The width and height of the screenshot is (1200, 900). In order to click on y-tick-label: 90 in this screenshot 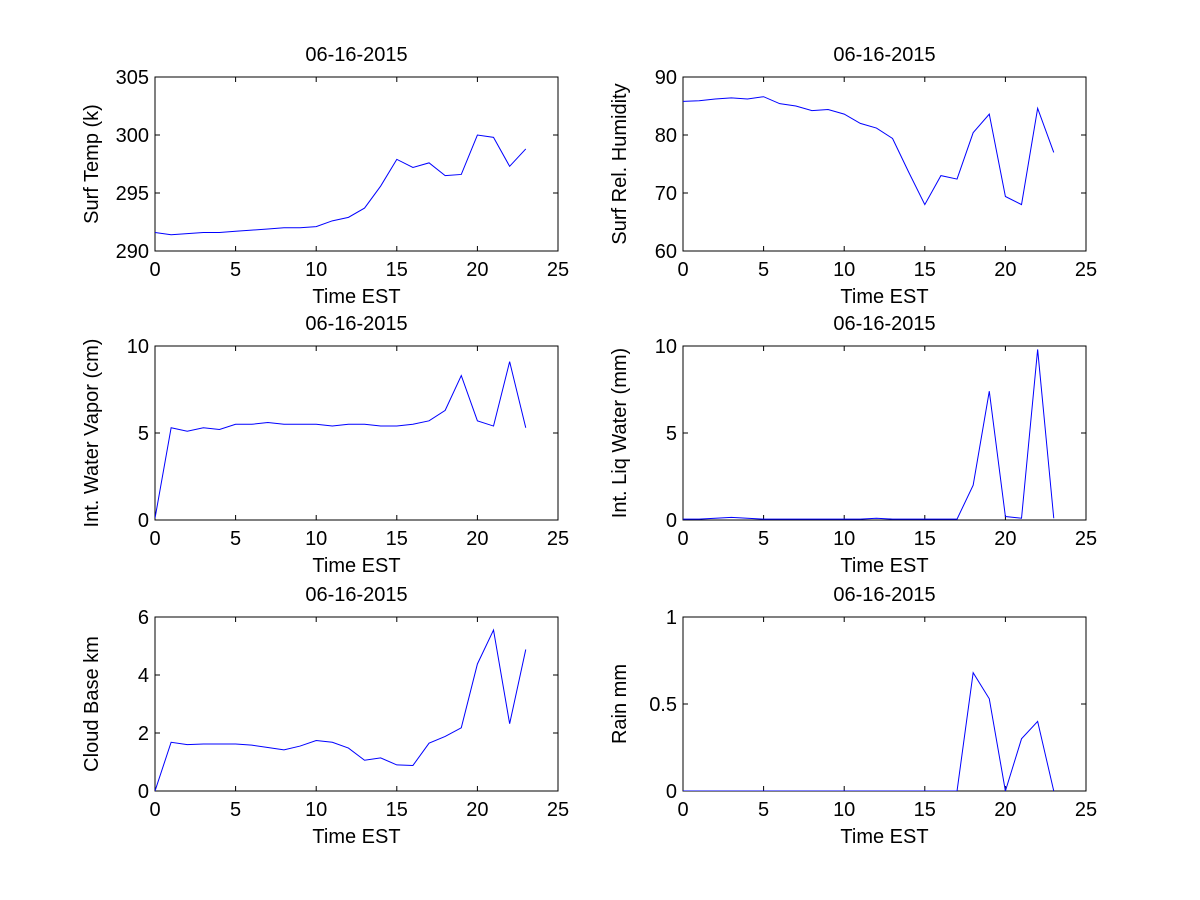, I will do `click(666, 78)`.